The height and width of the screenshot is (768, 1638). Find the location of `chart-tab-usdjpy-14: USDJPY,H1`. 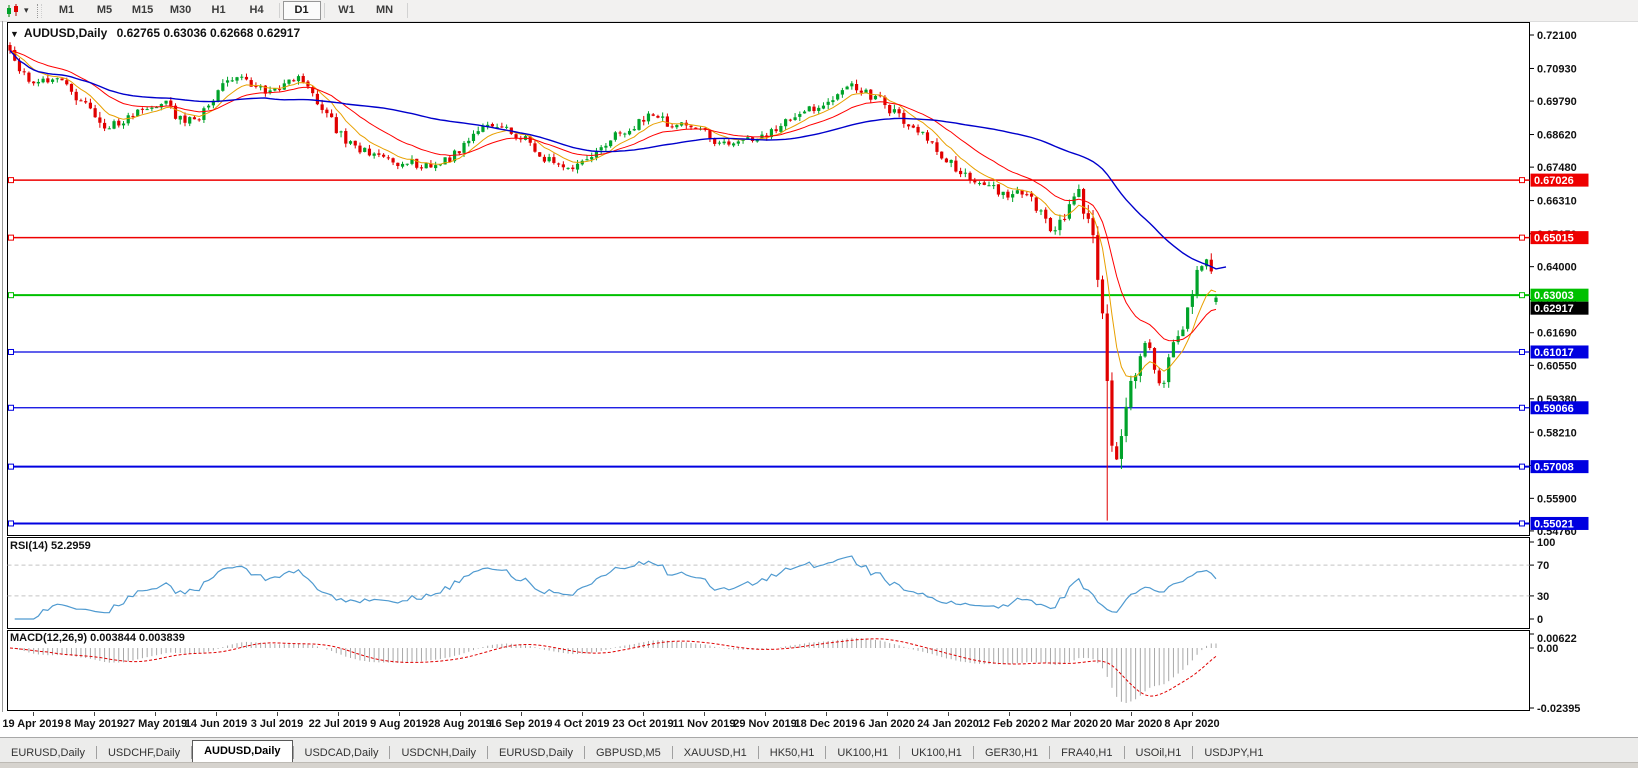

chart-tab-usdjpy-14: USDJPY,H1 is located at coordinates (1234, 753).